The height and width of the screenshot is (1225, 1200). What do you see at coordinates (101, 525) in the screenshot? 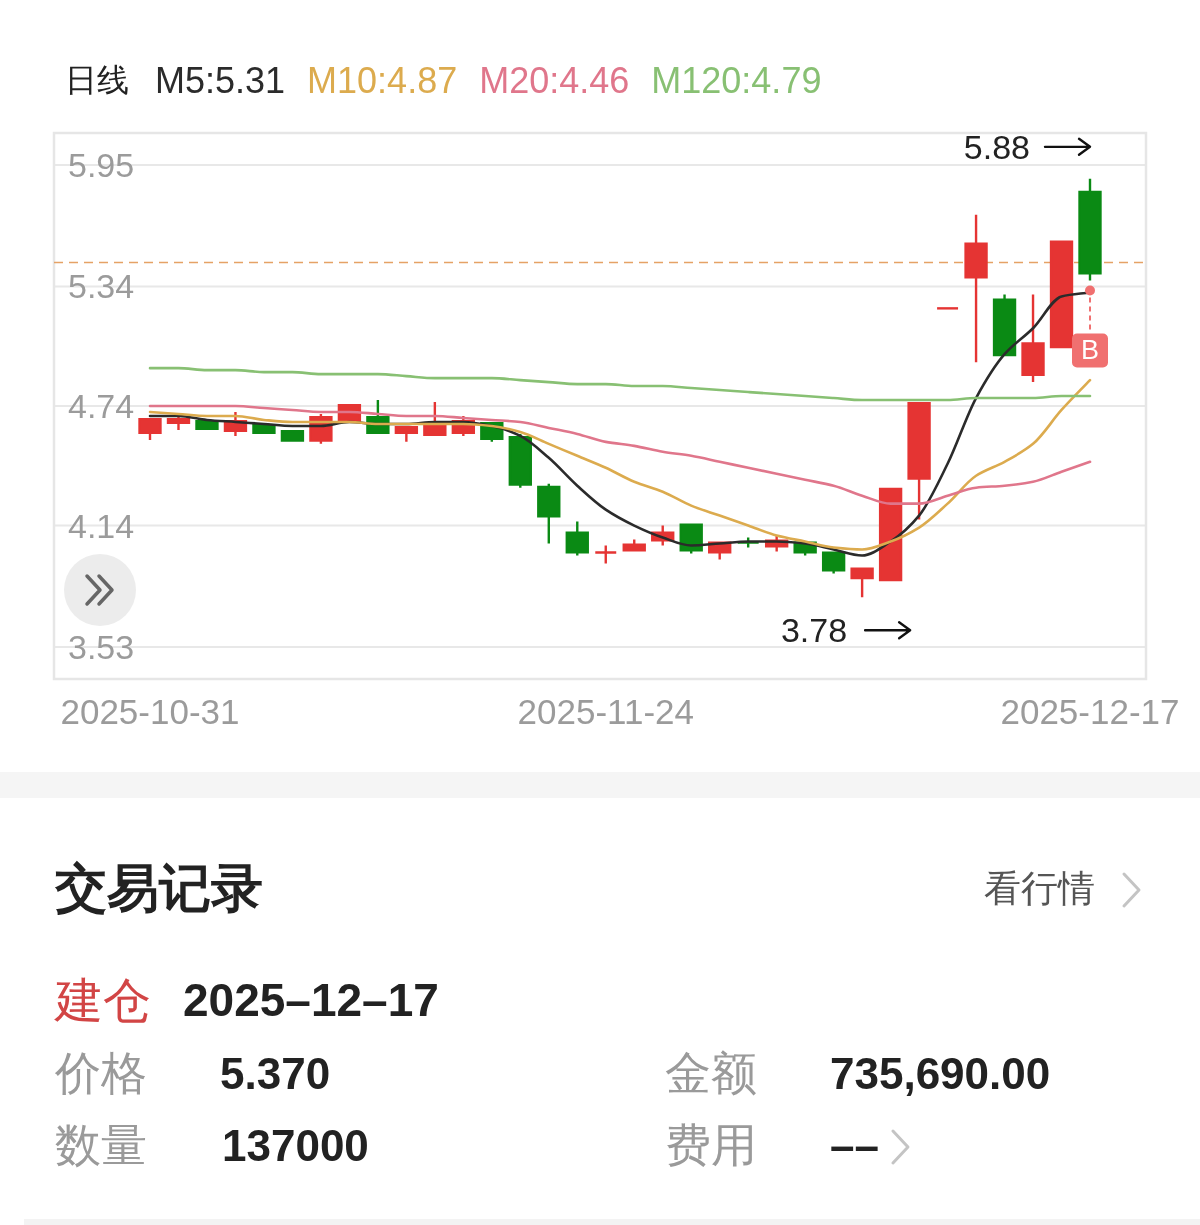
I see `y-tick-label: 4.14` at bounding box center [101, 525].